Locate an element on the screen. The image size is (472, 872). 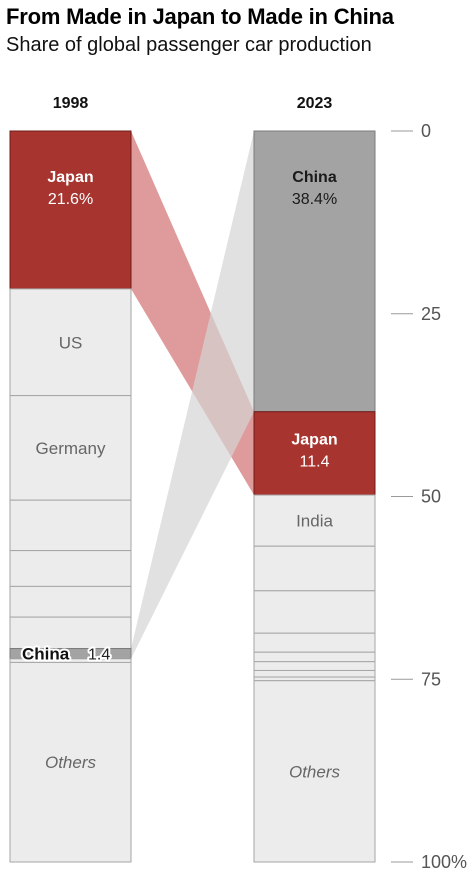
y-tick-label-0: 0 is located at coordinates (426, 131).